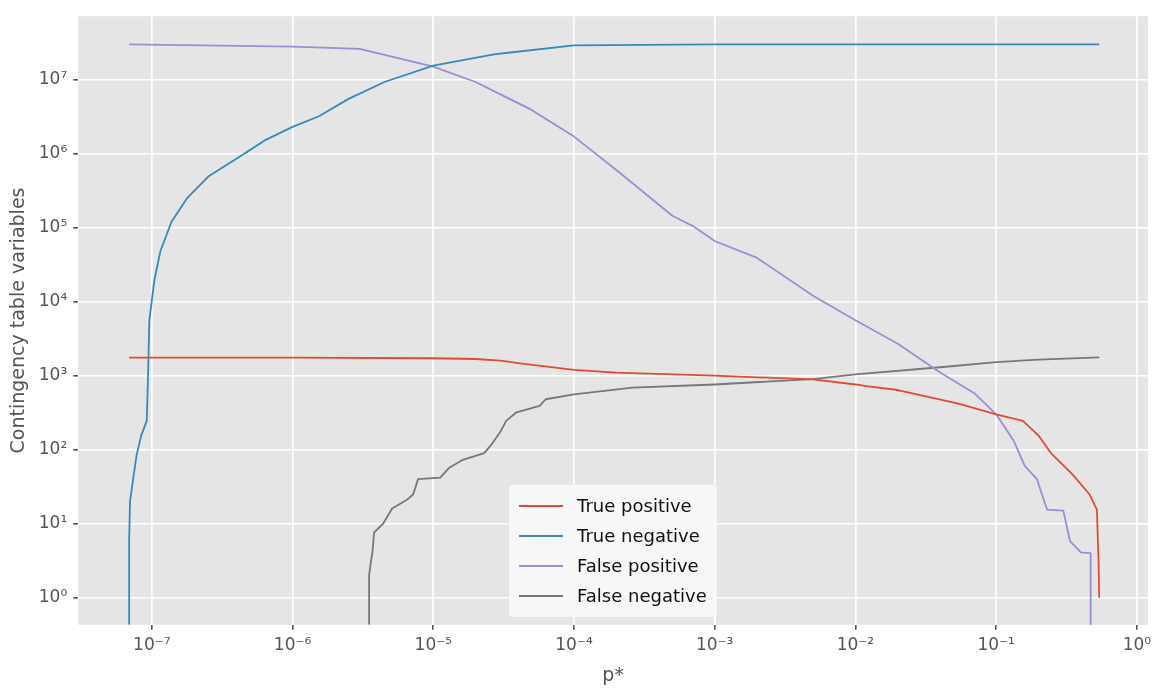 The image size is (1170, 693). Describe the element at coordinates (17, 320) in the screenshot. I see `y-axis-title: Contingency table variables` at that location.